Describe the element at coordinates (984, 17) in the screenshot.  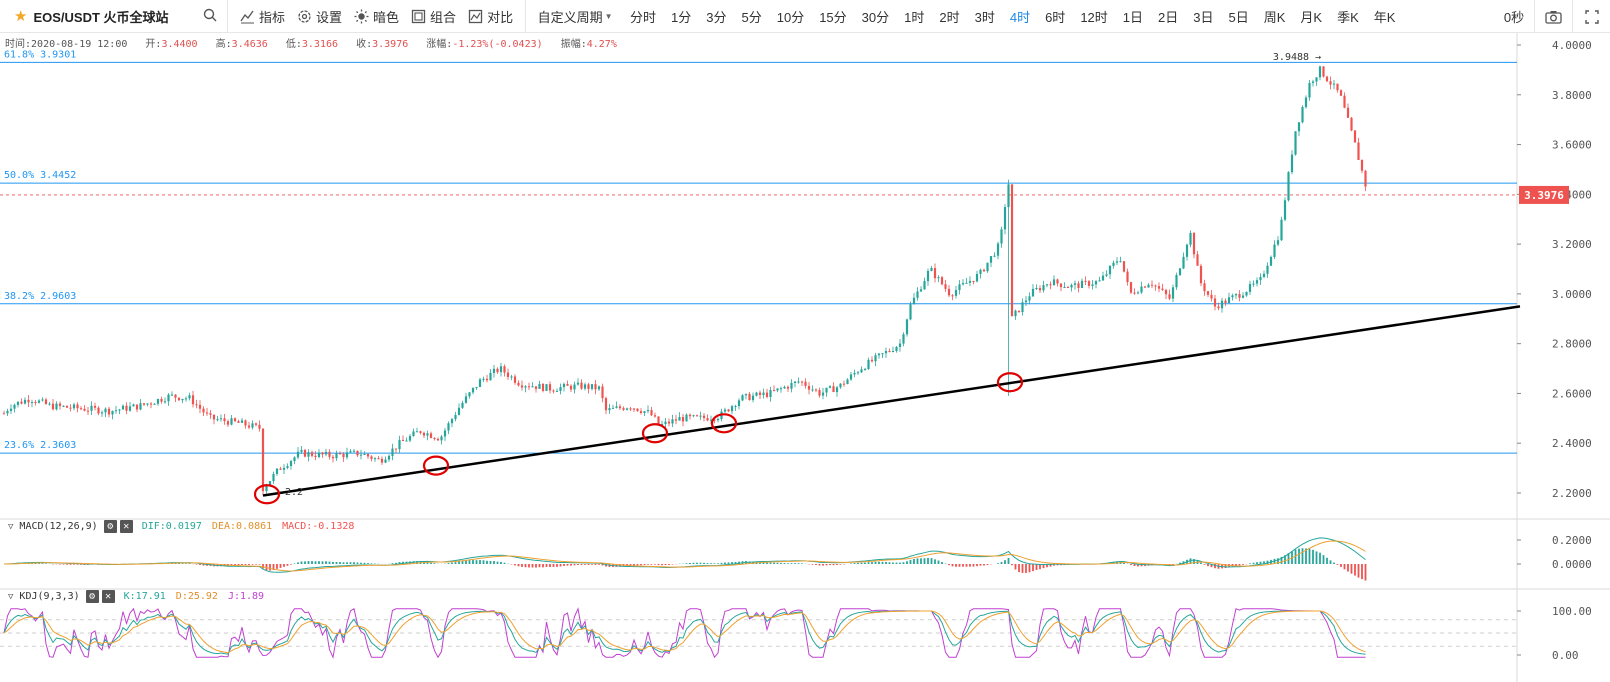
I see `period-9: 3时` at that location.